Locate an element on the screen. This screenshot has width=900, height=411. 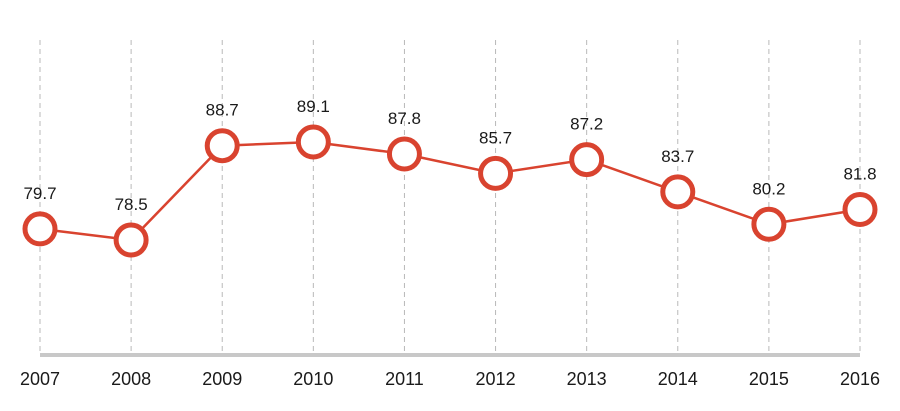
data-label-2007: 79.7 is located at coordinates (39, 193).